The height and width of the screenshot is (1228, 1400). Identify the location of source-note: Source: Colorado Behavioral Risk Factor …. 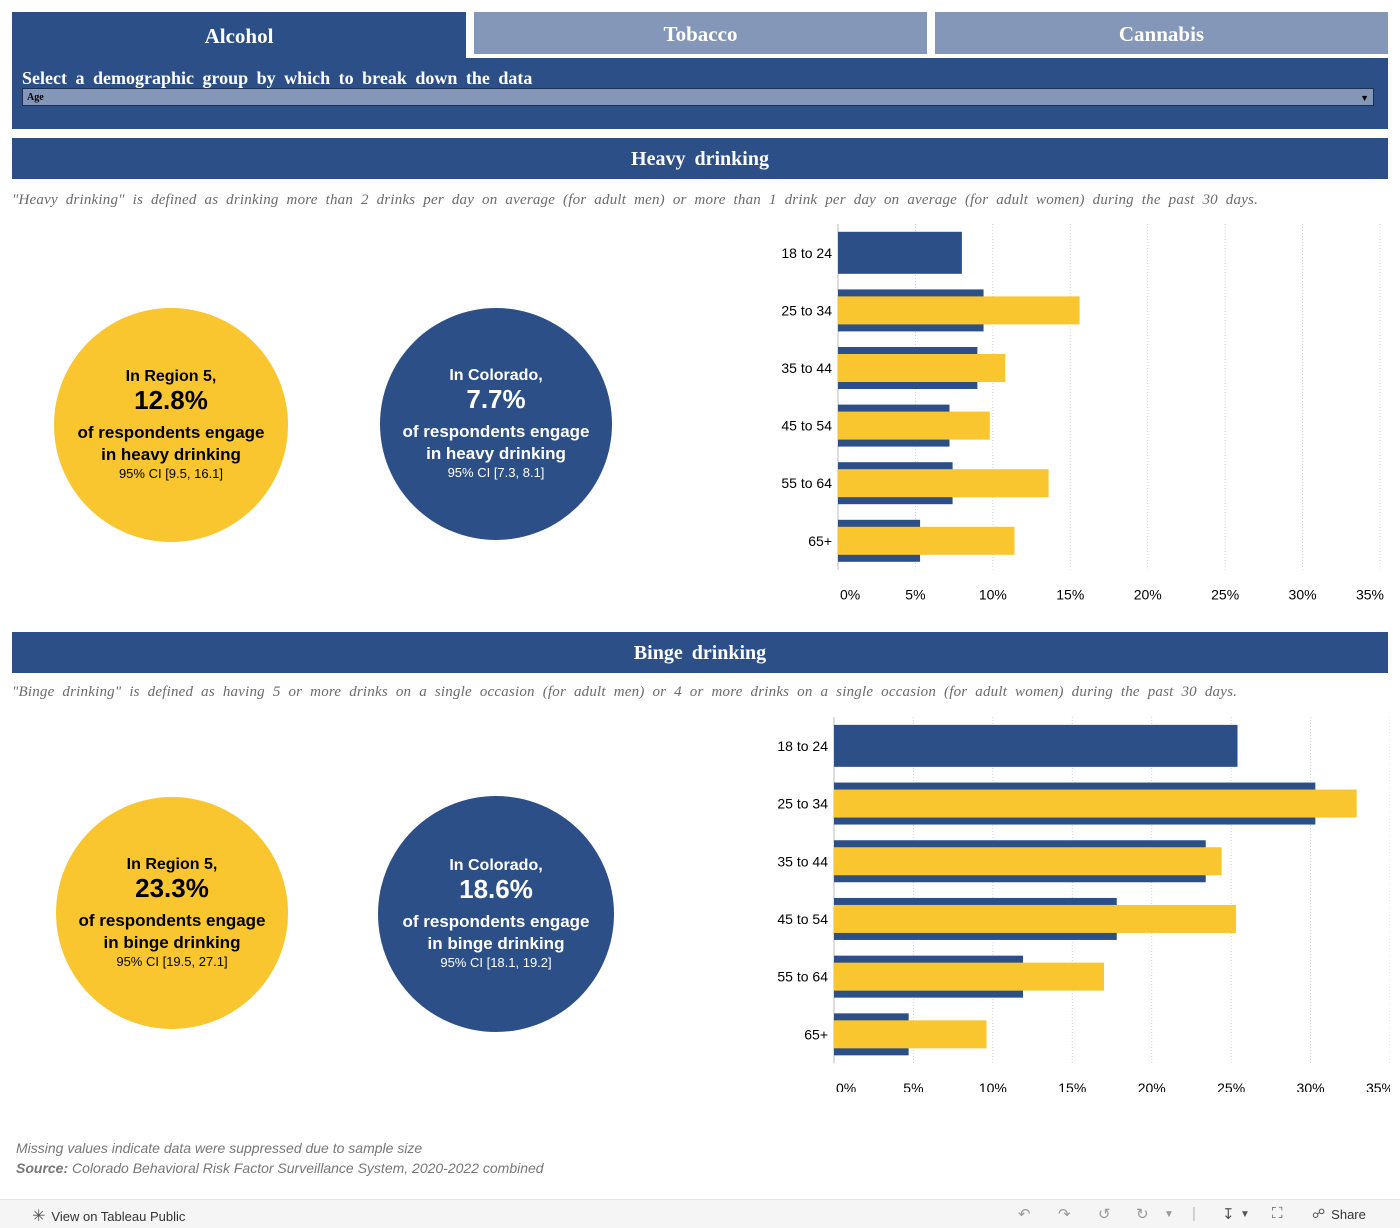
(280, 1168).